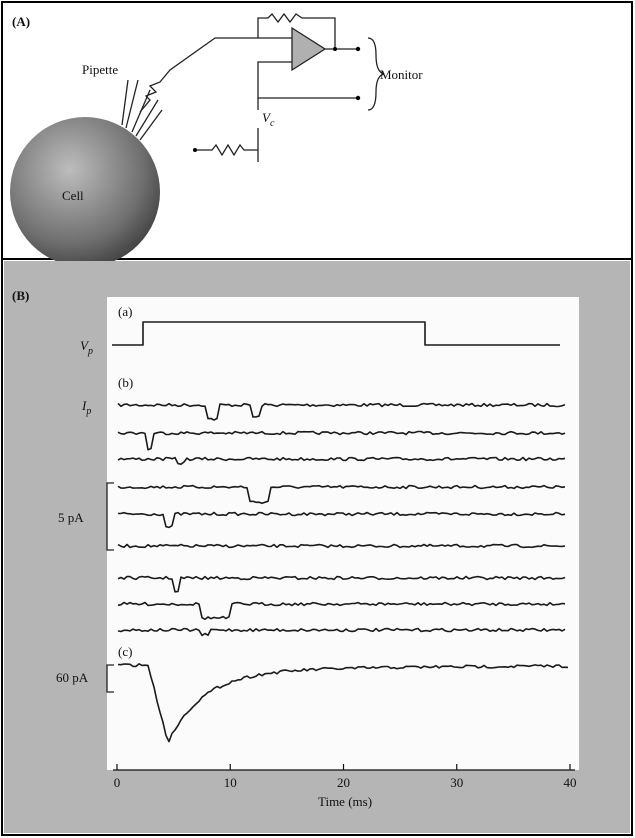  I want to click on ip-label: Ip, so click(86, 407).